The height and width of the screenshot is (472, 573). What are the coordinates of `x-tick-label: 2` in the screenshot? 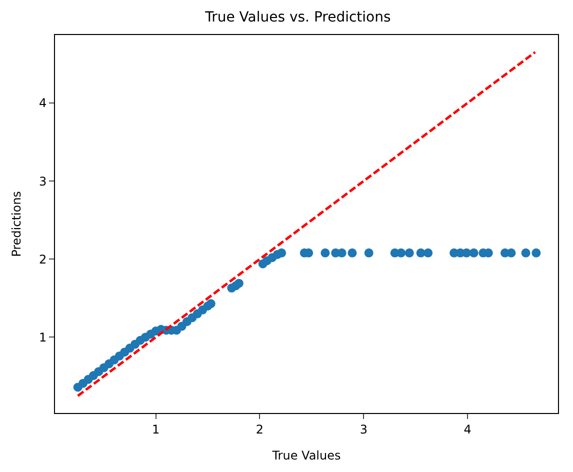 It's located at (260, 429).